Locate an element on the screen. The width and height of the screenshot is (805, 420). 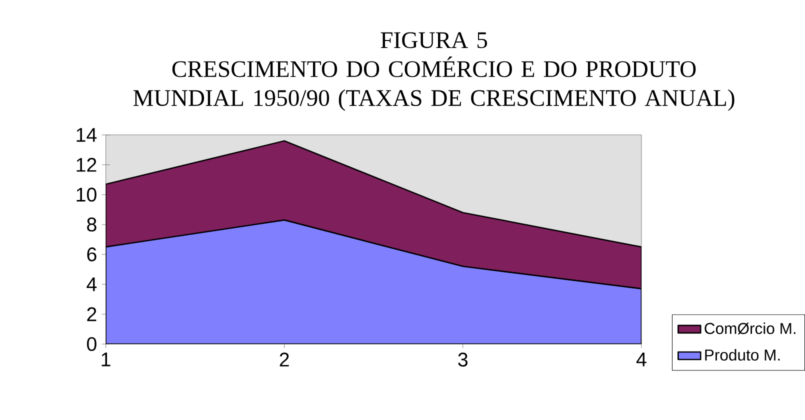
y-tick-label: 14 is located at coordinates (86, 135).